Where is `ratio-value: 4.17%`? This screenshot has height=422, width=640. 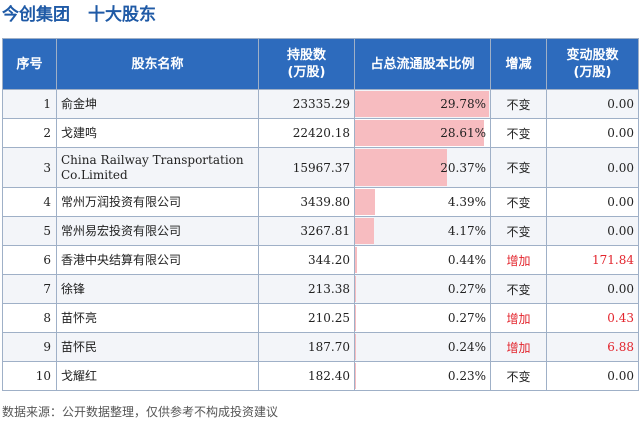 ratio-value: 4.17% is located at coordinates (466, 231).